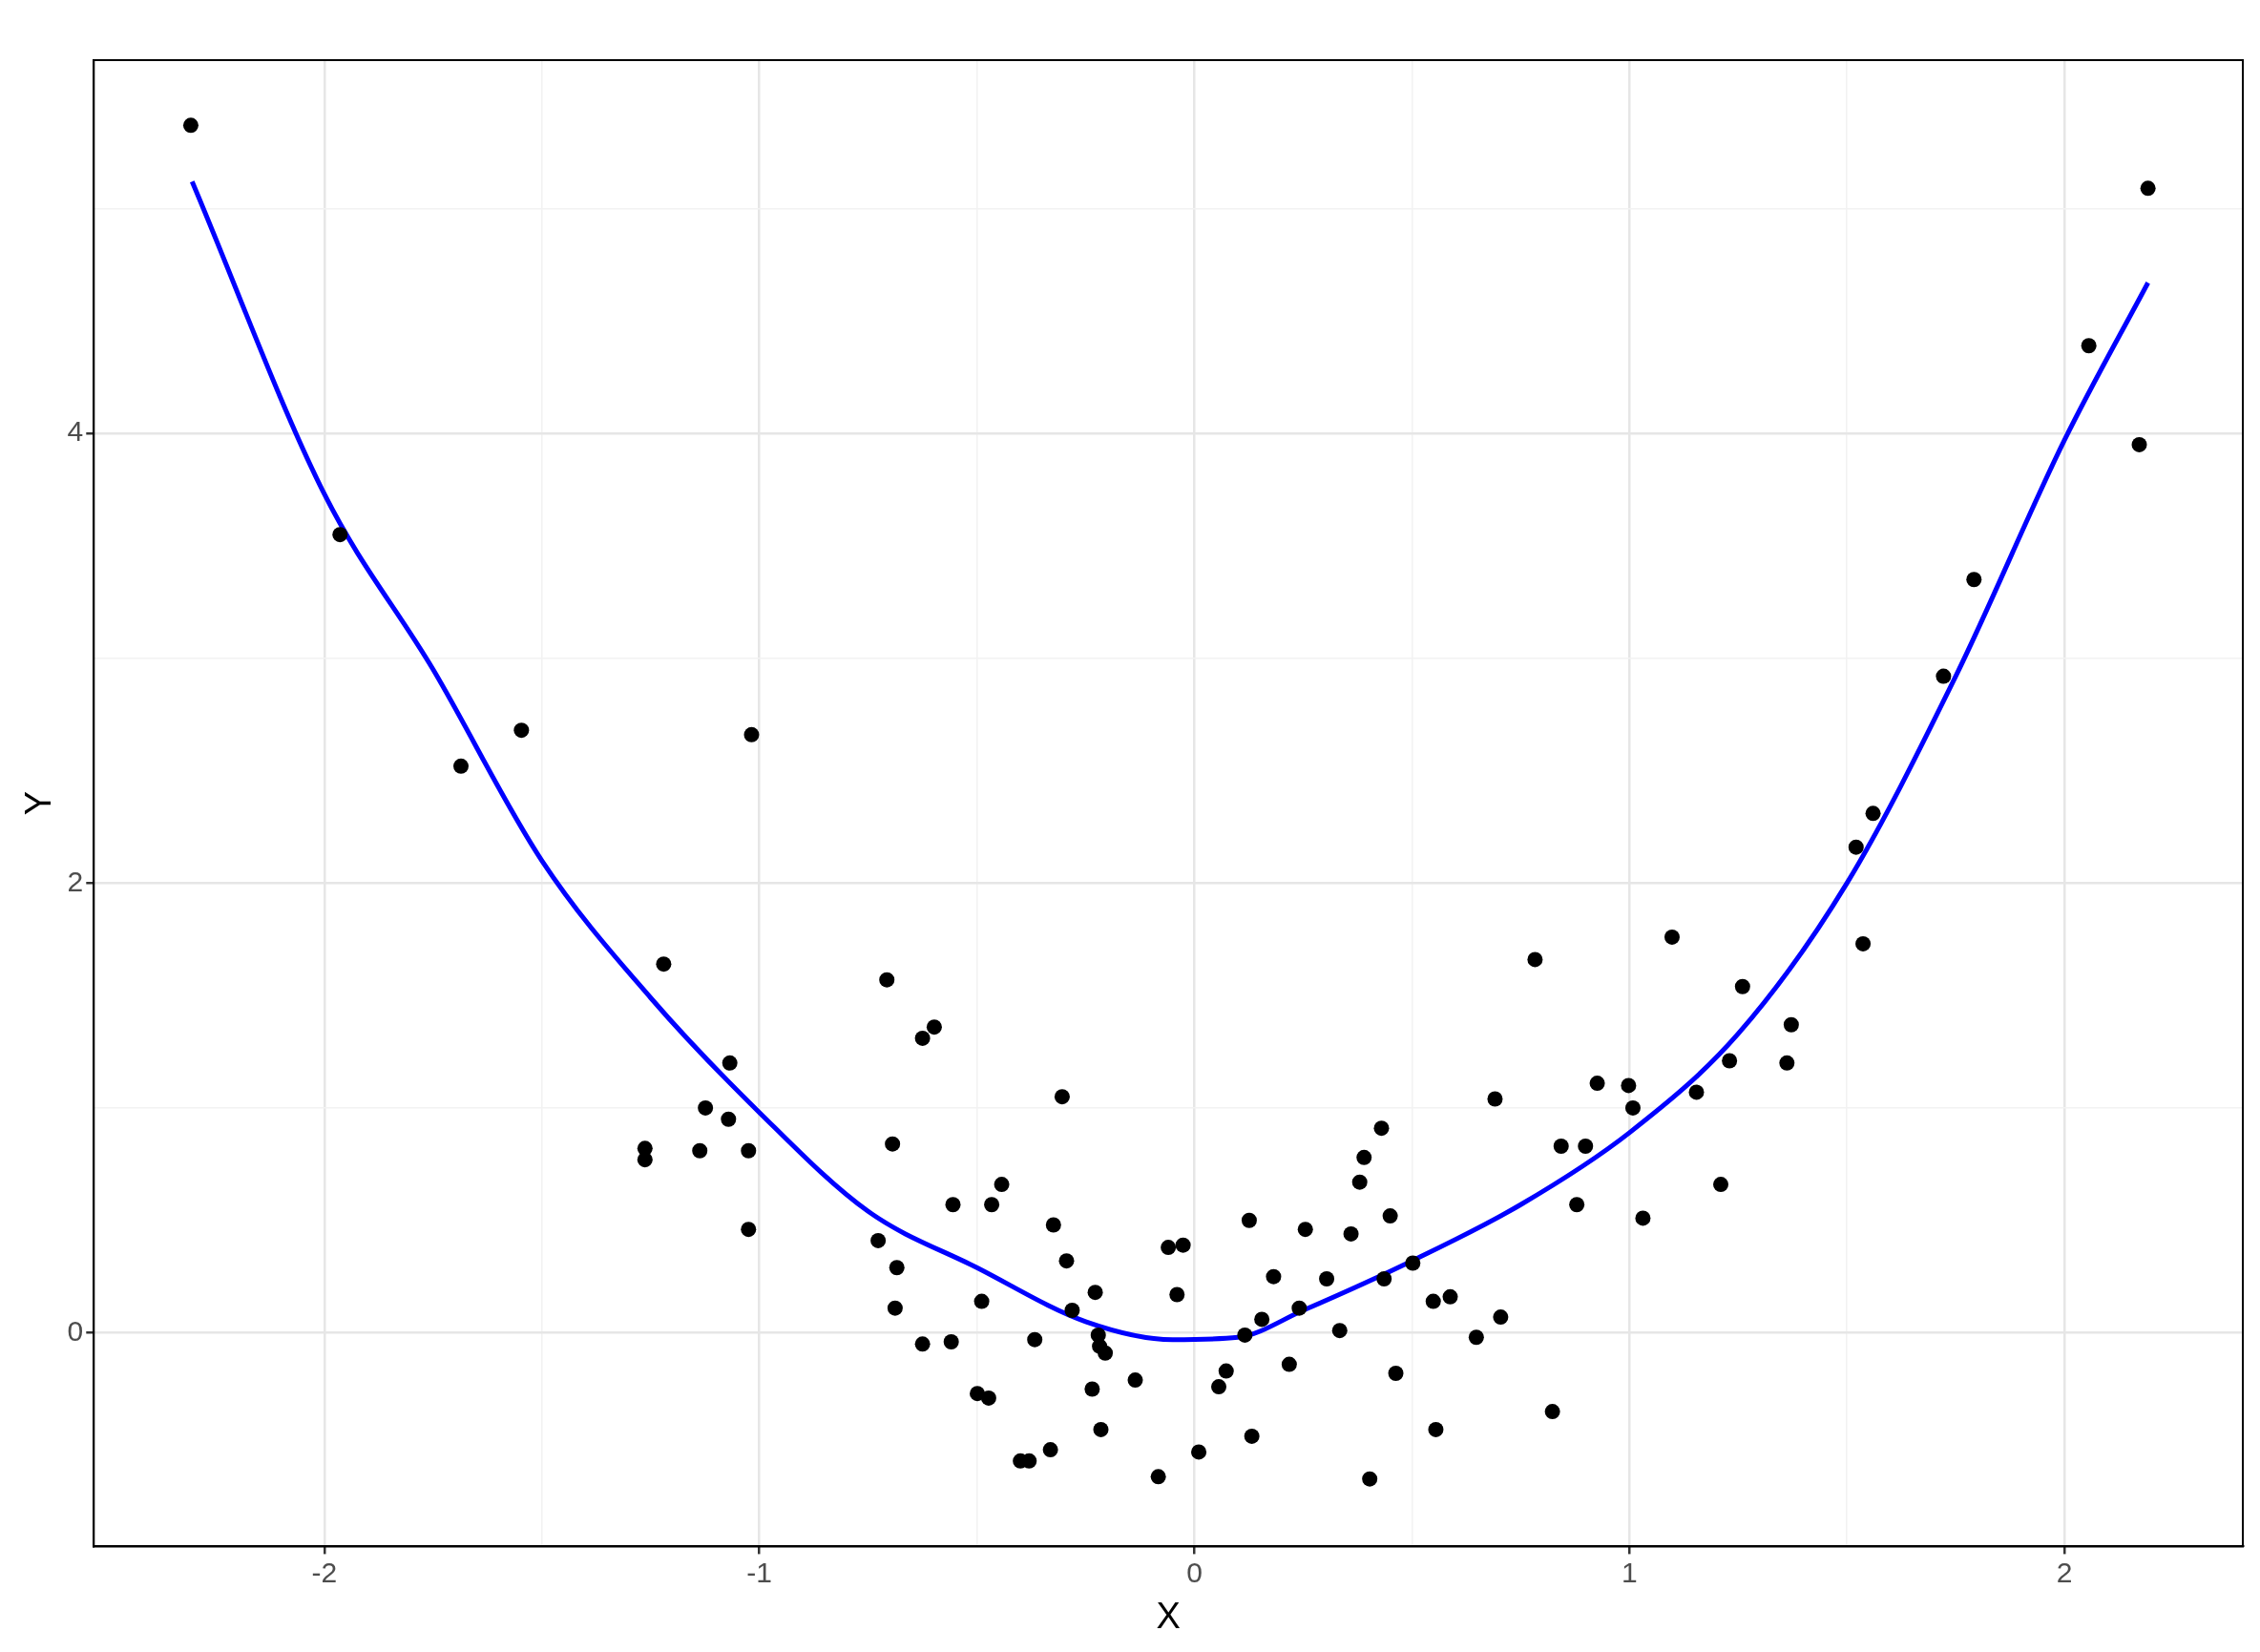  I want to click on x-tick-label: 0, so click(1194, 1572).